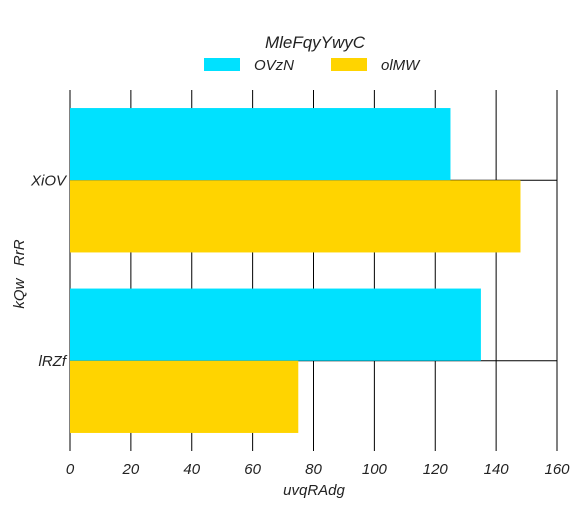 The image size is (584, 511). I want to click on x-tick-labels: 0 20 40 60 80 100 120 140 160, so click(318, 469).